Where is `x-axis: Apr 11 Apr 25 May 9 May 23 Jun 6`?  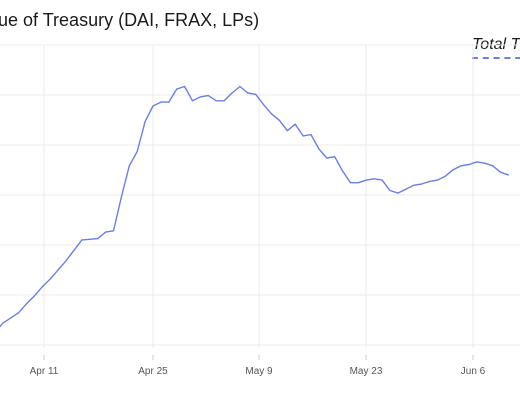 x-axis: Apr 11 Apr 25 May 9 May 23 Jun 6 is located at coordinates (258, 366).